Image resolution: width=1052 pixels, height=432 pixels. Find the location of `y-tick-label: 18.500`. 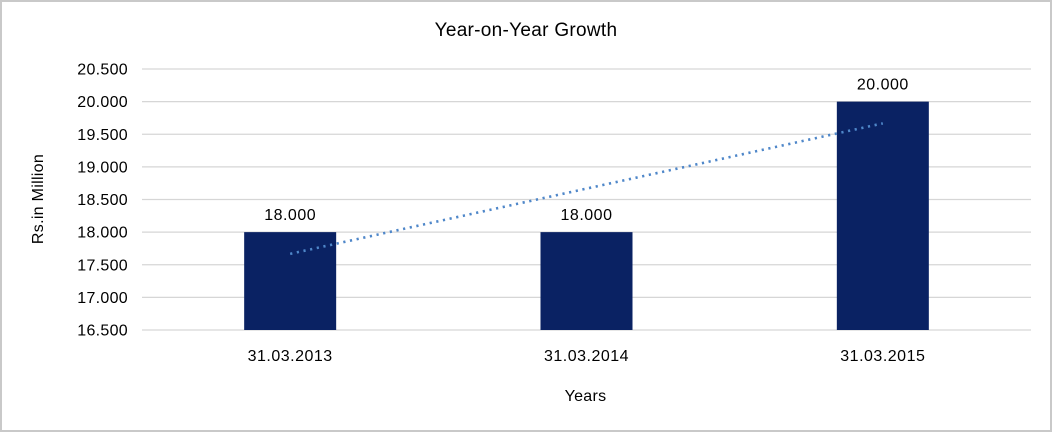

y-tick-label: 18.500 is located at coordinates (102, 200).